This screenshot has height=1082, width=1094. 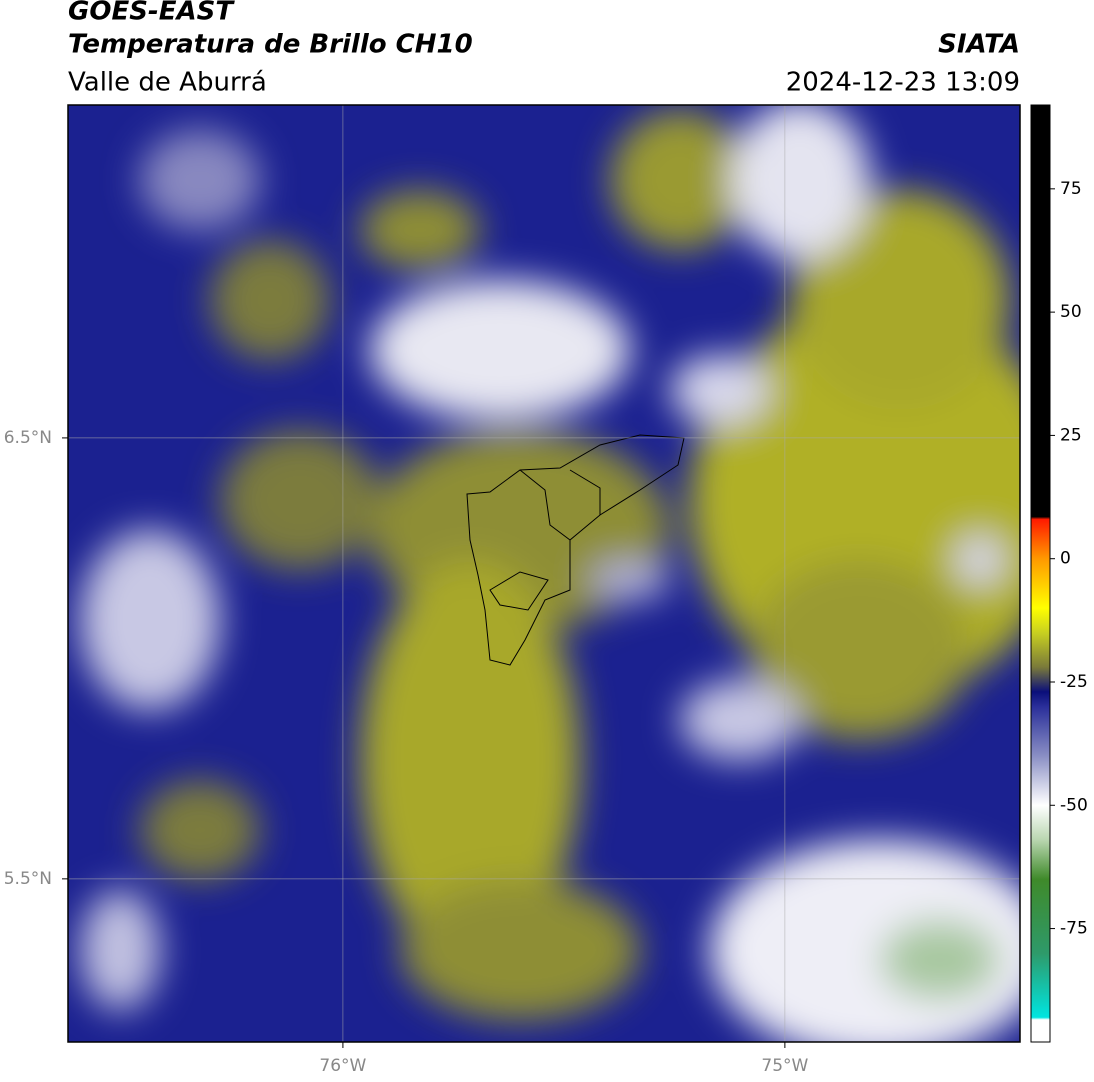 I want to click on x-tick-label: 76°W, so click(x=342, y=1066).